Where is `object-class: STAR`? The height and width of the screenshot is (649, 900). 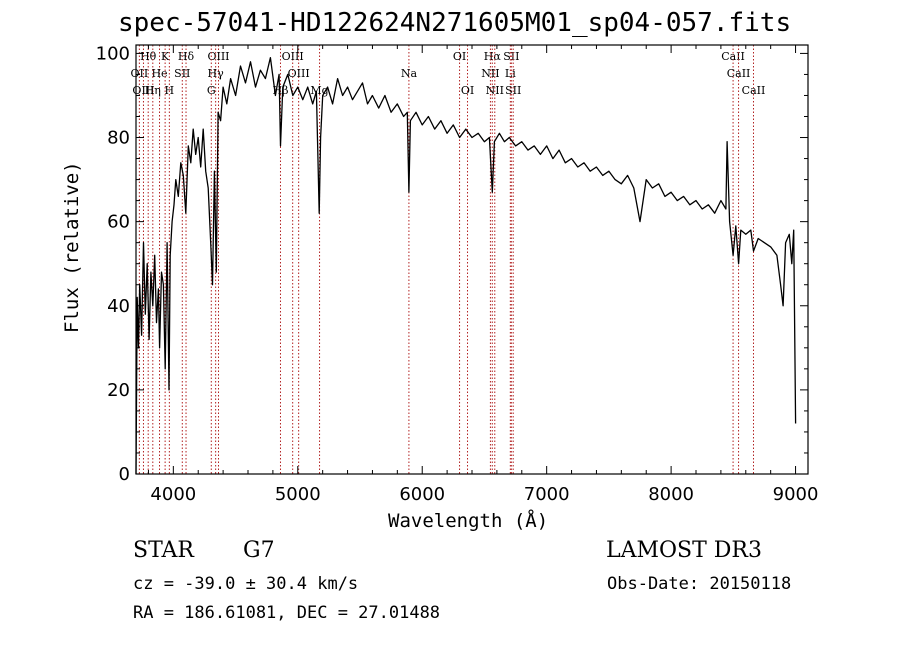 object-class: STAR is located at coordinates (163, 550).